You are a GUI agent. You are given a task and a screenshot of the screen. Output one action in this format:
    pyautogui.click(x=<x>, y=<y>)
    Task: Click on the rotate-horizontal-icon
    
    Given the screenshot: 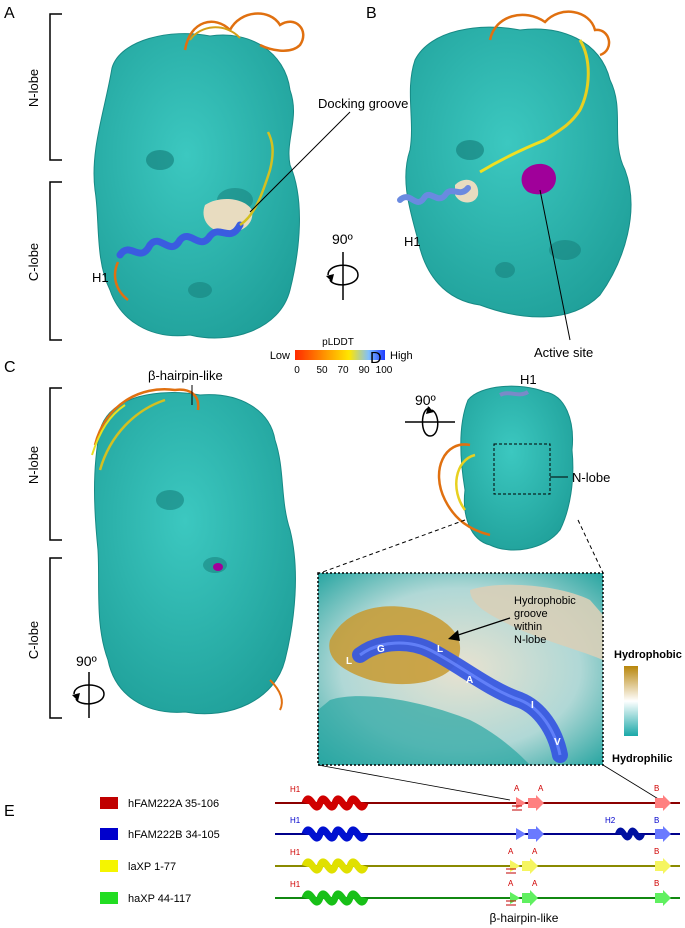 What is the action you would take?
    pyautogui.click(x=430, y=421)
    